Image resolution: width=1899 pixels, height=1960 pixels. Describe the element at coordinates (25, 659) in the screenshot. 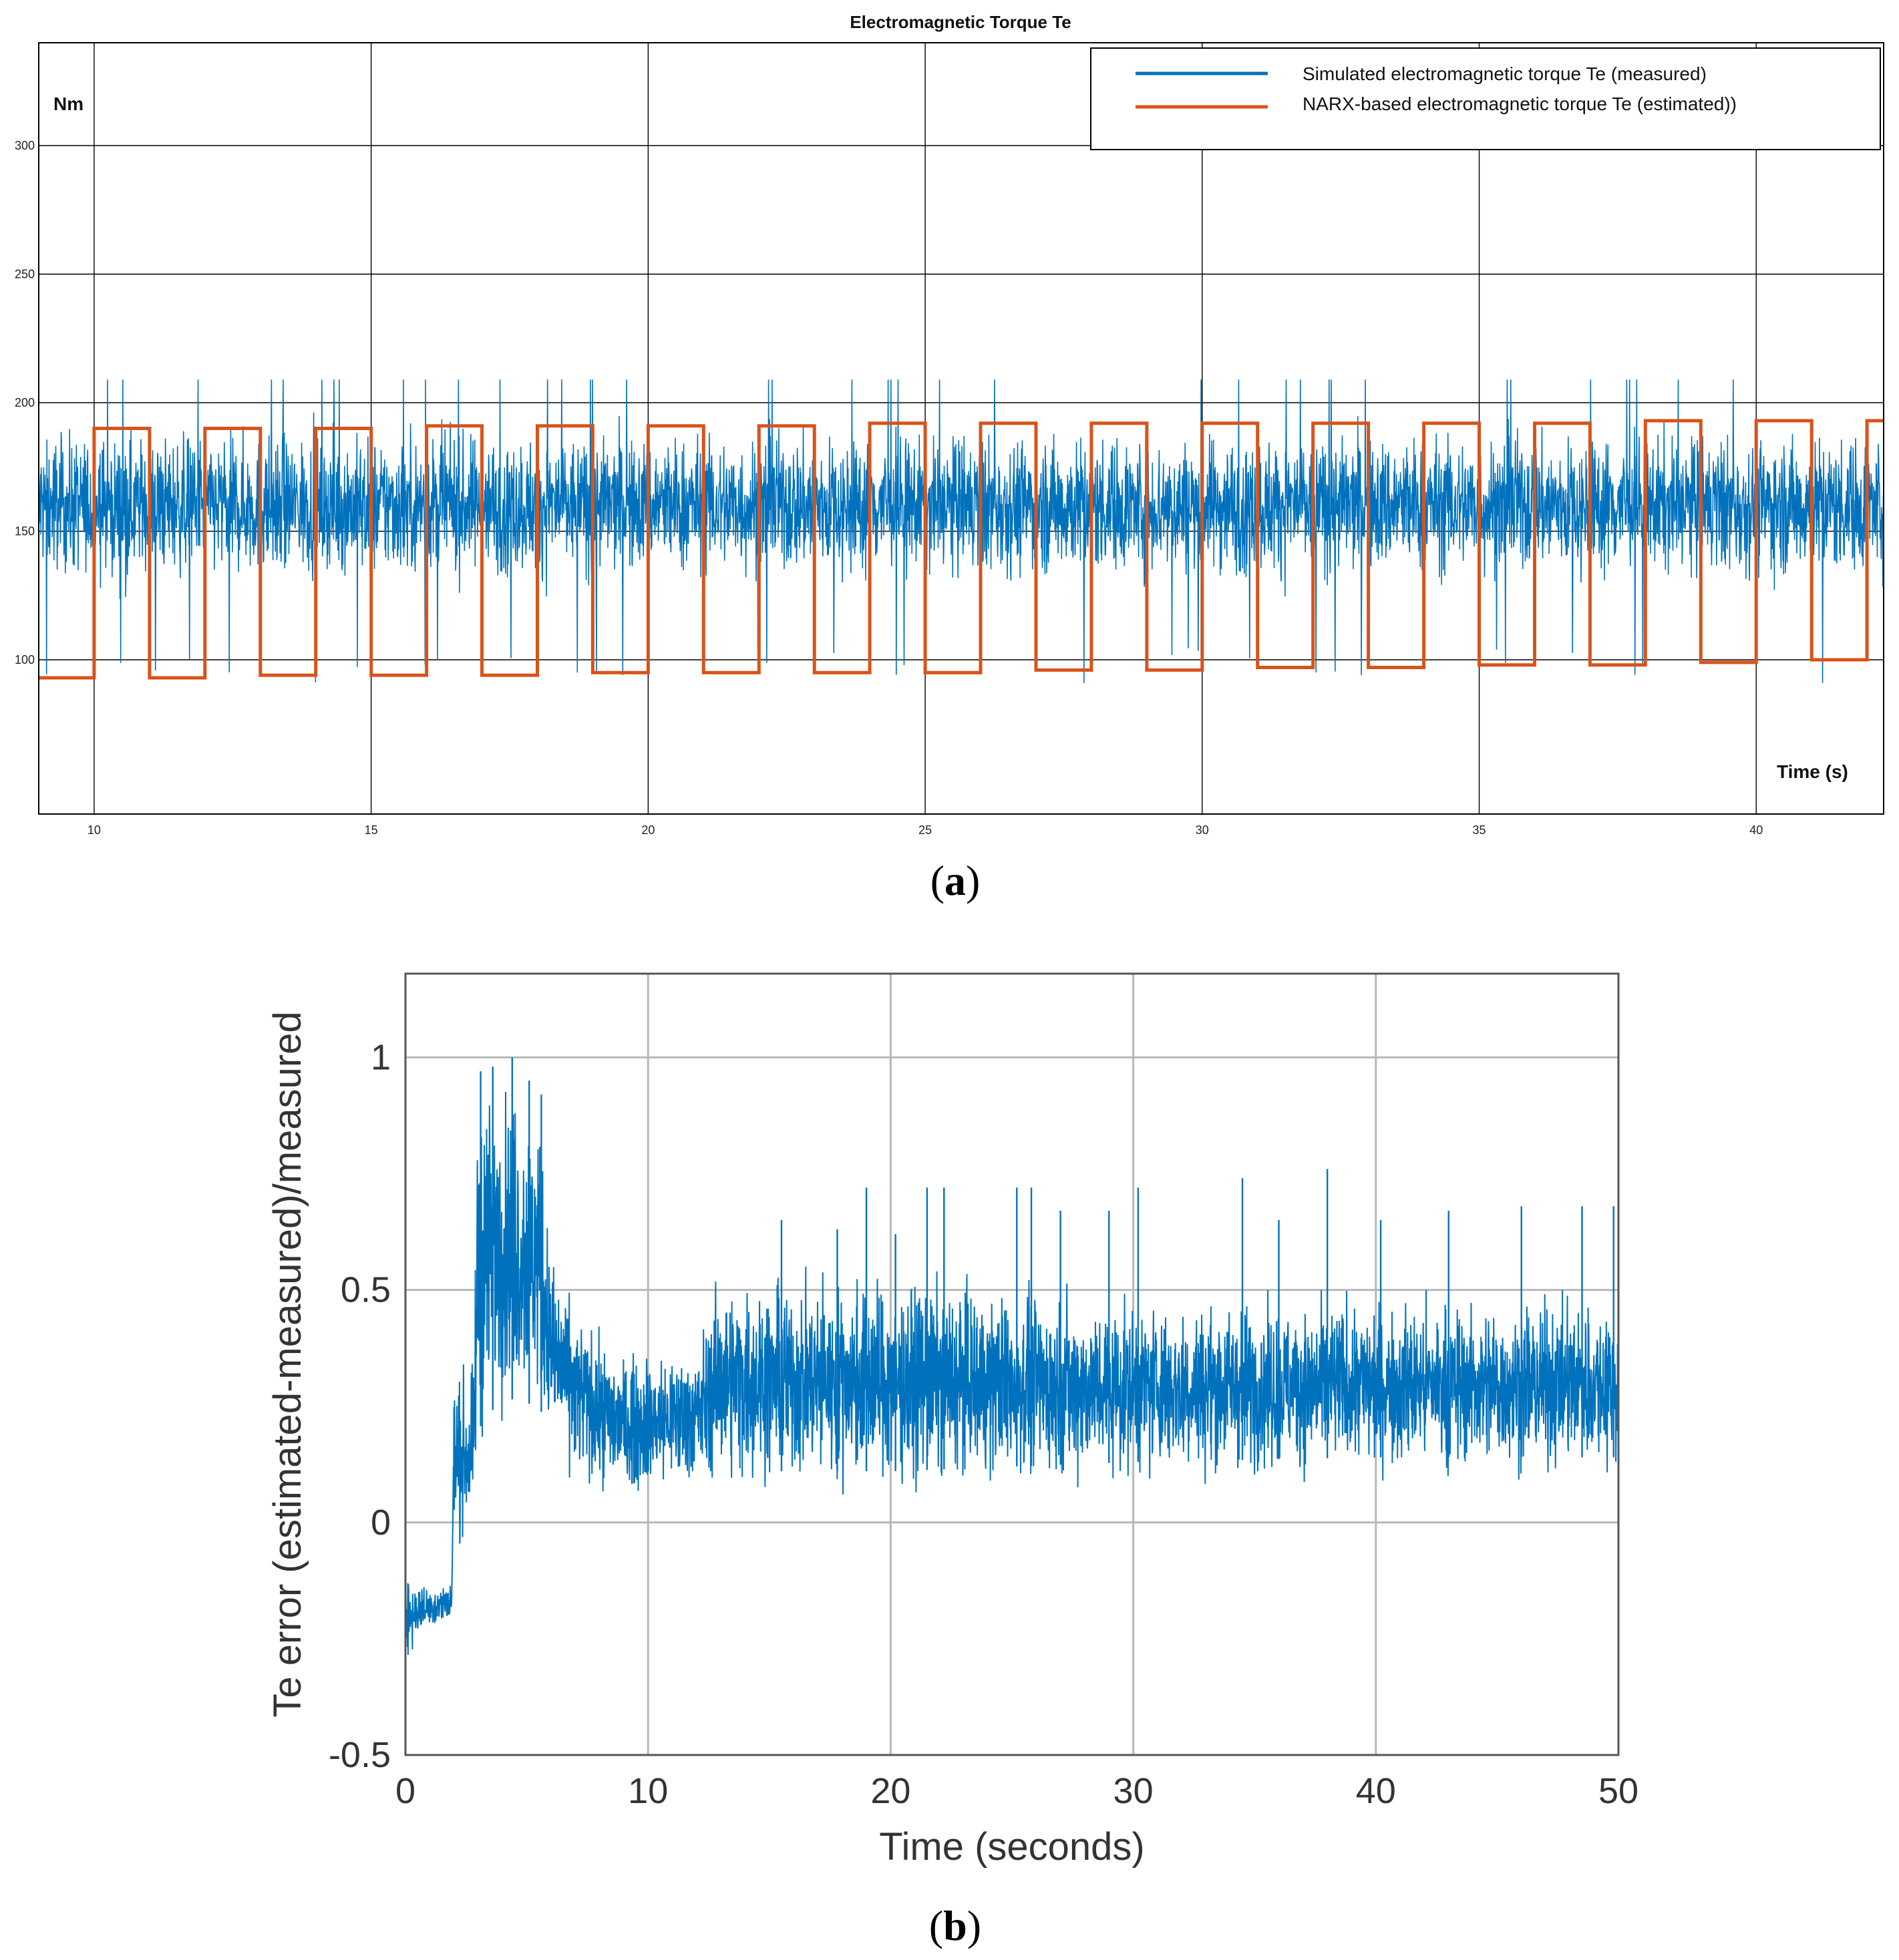

I see `chart-a-ytick-0: 100` at that location.